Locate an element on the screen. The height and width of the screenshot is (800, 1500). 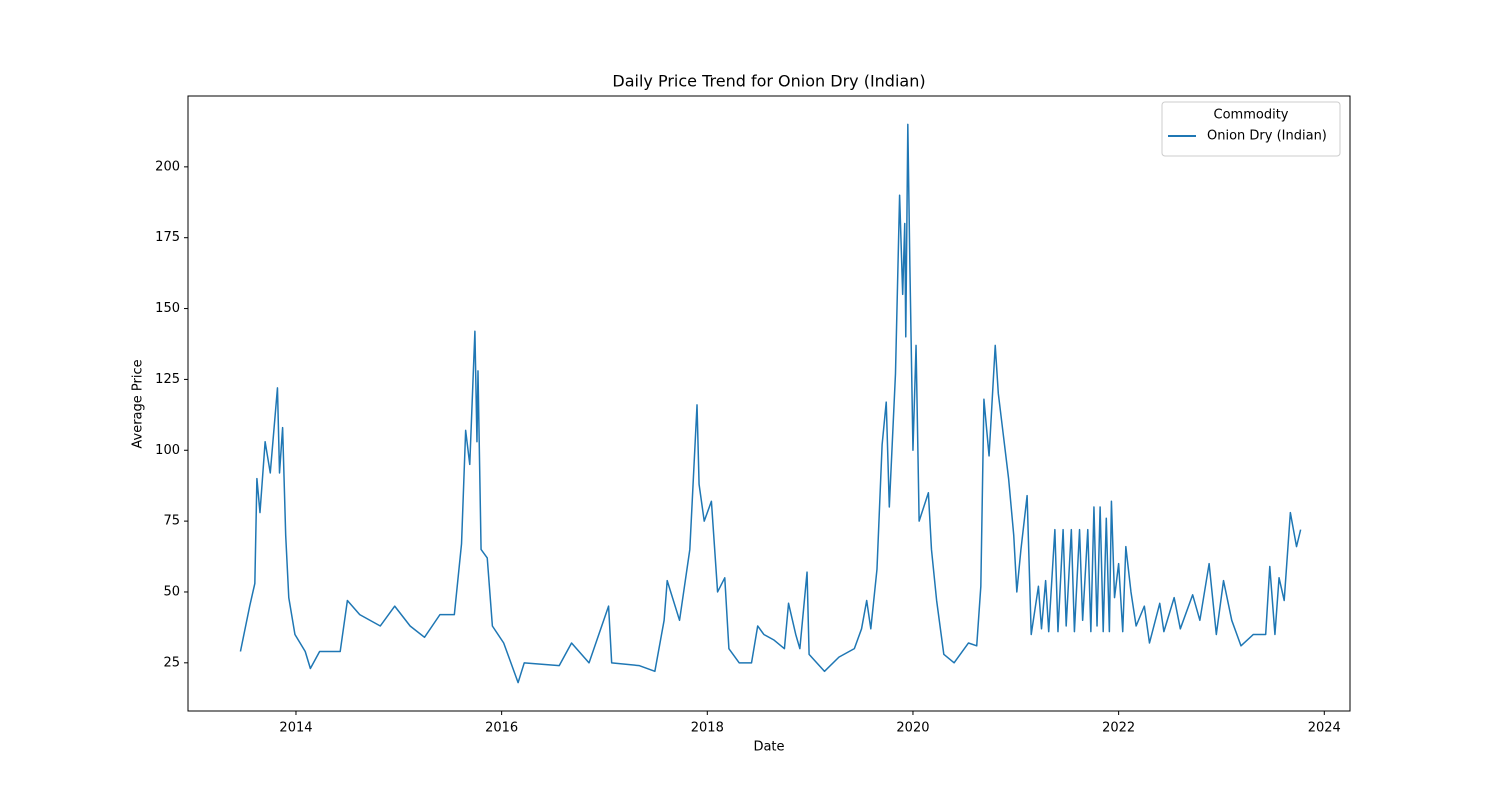
legend-box is located at coordinates (1251, 129).